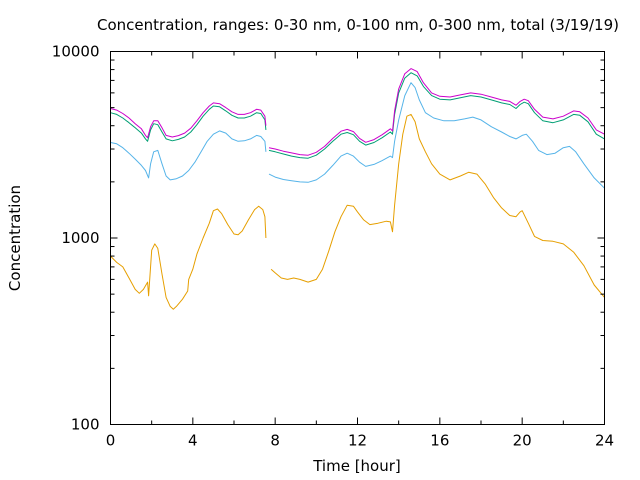 The width and height of the screenshot is (640, 480). I want to click on y-tick-label: 10000, so click(76, 52).